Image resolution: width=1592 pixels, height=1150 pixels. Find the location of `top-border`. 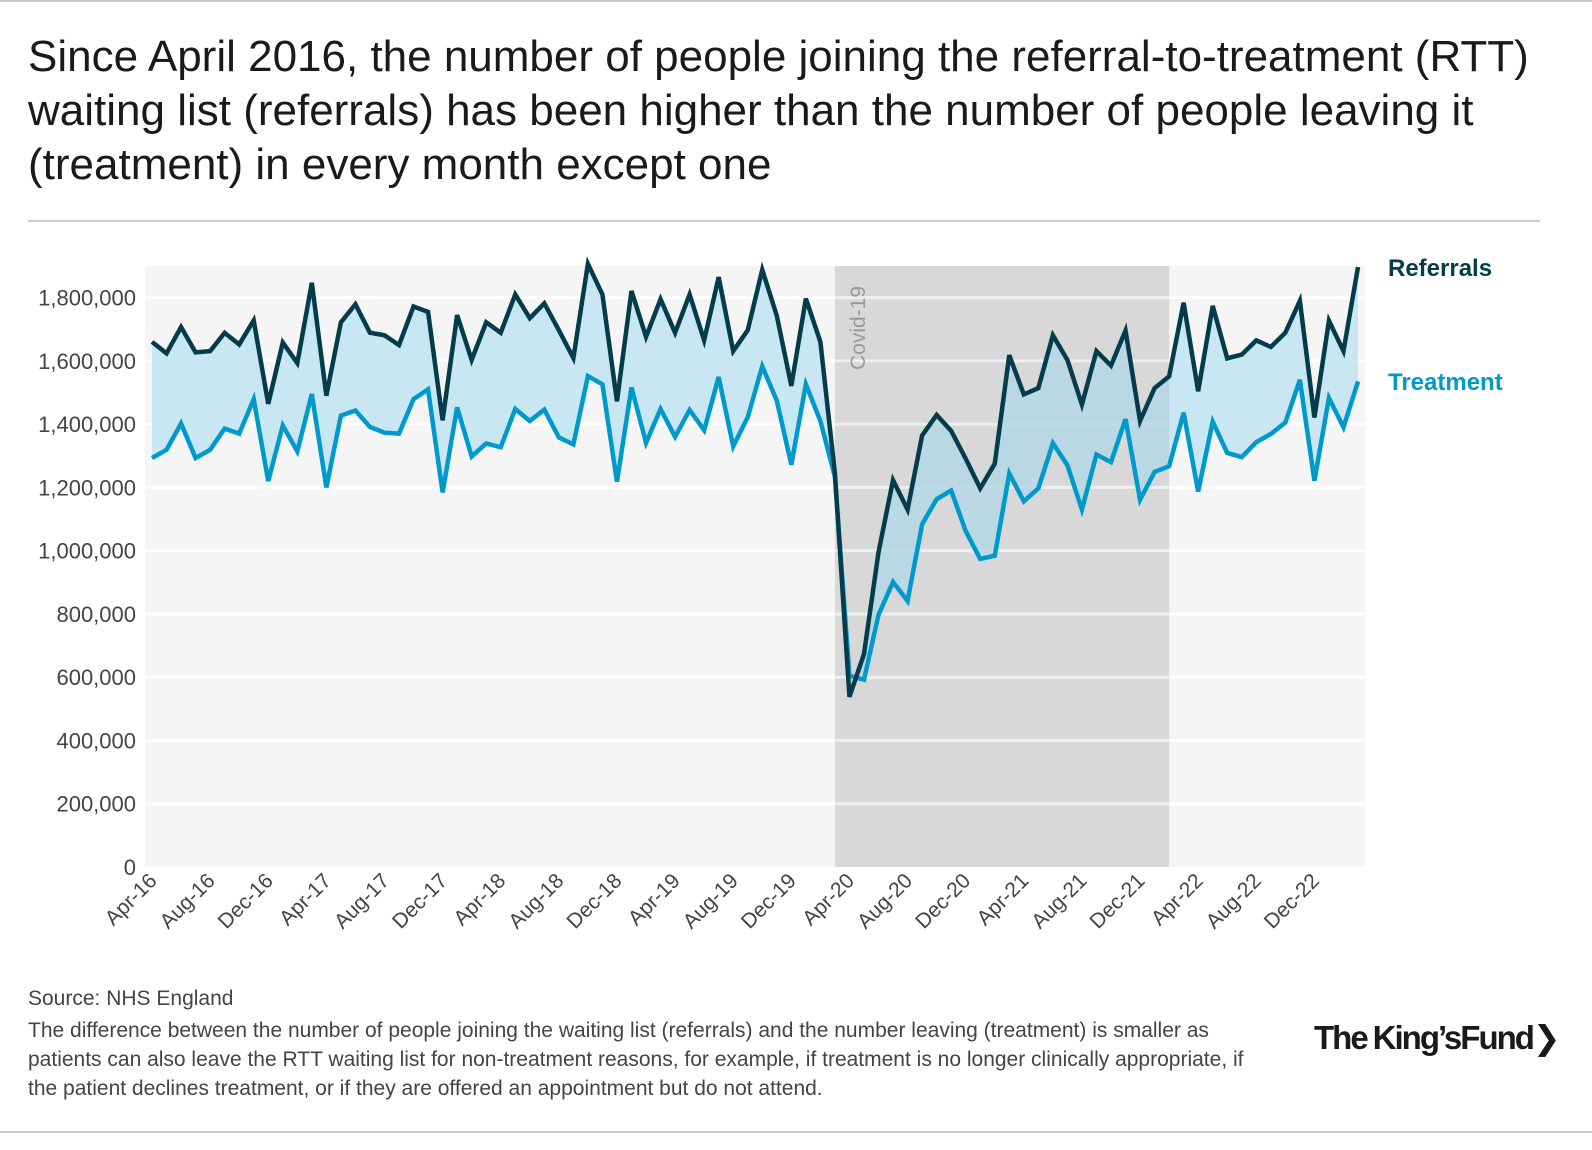

top-border is located at coordinates (796, 1).